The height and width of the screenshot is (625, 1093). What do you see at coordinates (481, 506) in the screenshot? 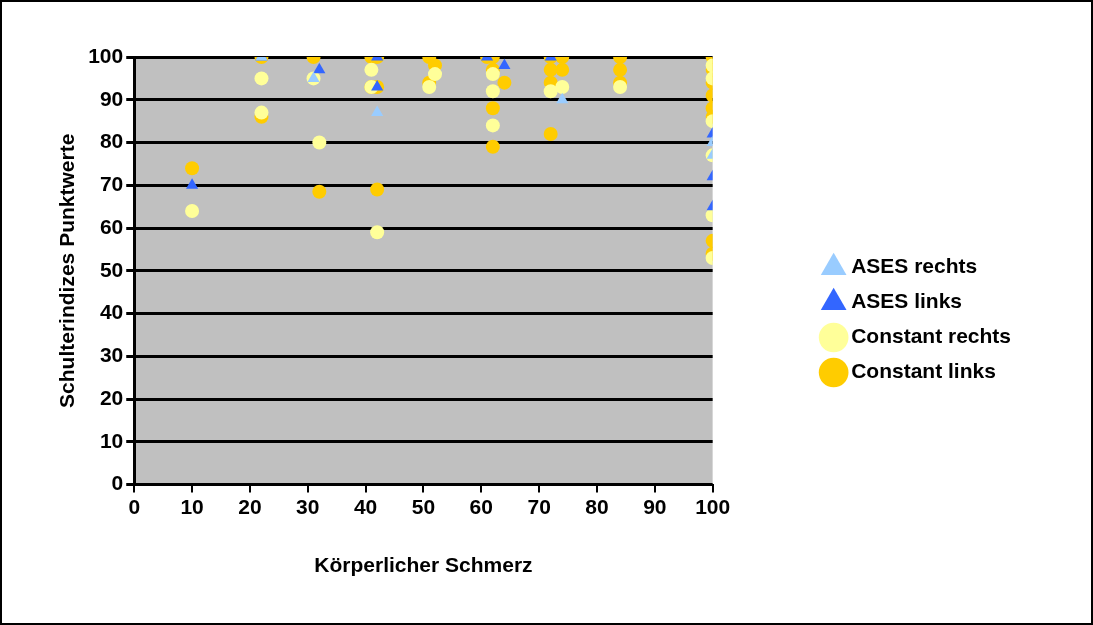
I see `x-tick-label: 60` at bounding box center [481, 506].